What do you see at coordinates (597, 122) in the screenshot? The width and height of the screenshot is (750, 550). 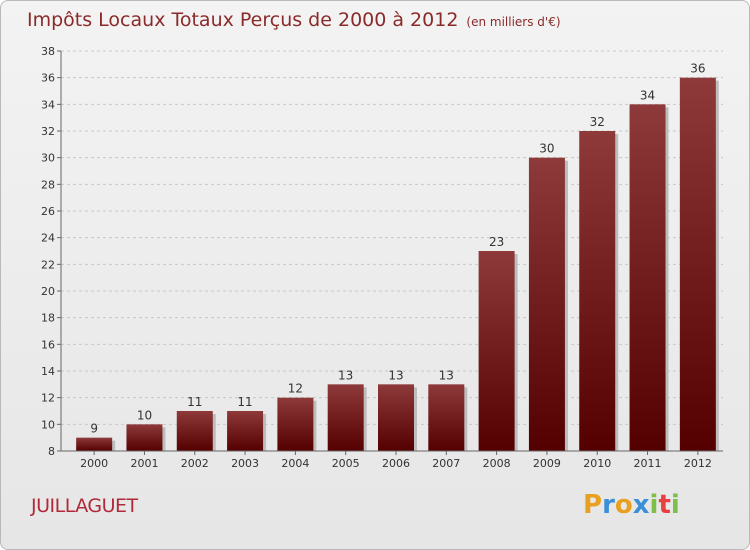 I see `bar-value-label: 32` at bounding box center [597, 122].